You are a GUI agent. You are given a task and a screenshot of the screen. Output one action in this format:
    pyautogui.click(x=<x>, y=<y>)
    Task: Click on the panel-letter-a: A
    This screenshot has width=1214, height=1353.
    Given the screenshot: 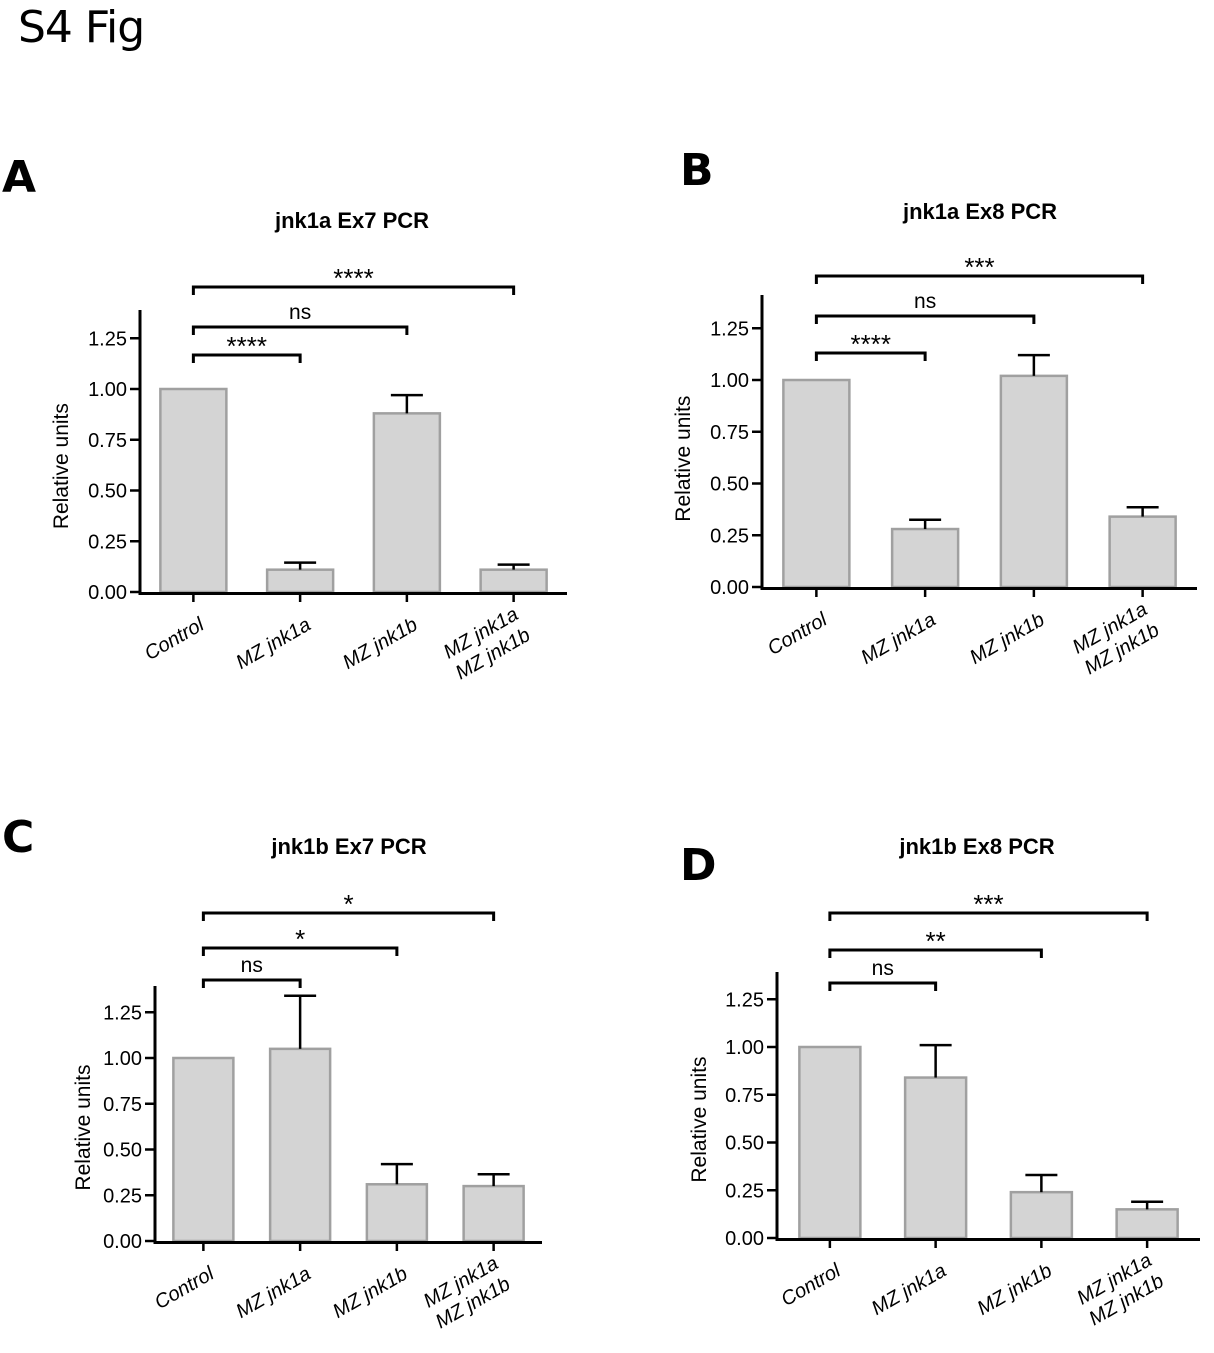 What is the action you would take?
    pyautogui.click(x=19, y=177)
    